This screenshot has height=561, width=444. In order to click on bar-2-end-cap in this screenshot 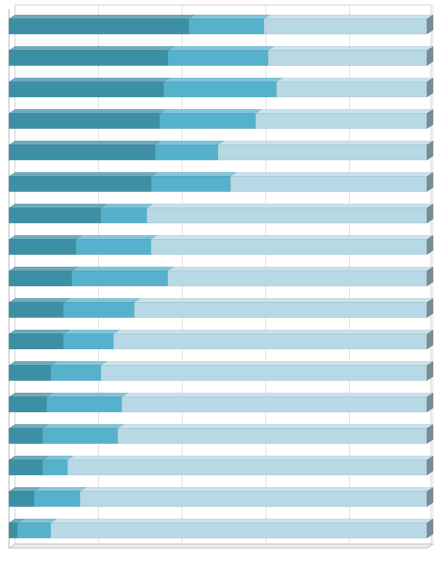, I will do `click(430, 56)`.